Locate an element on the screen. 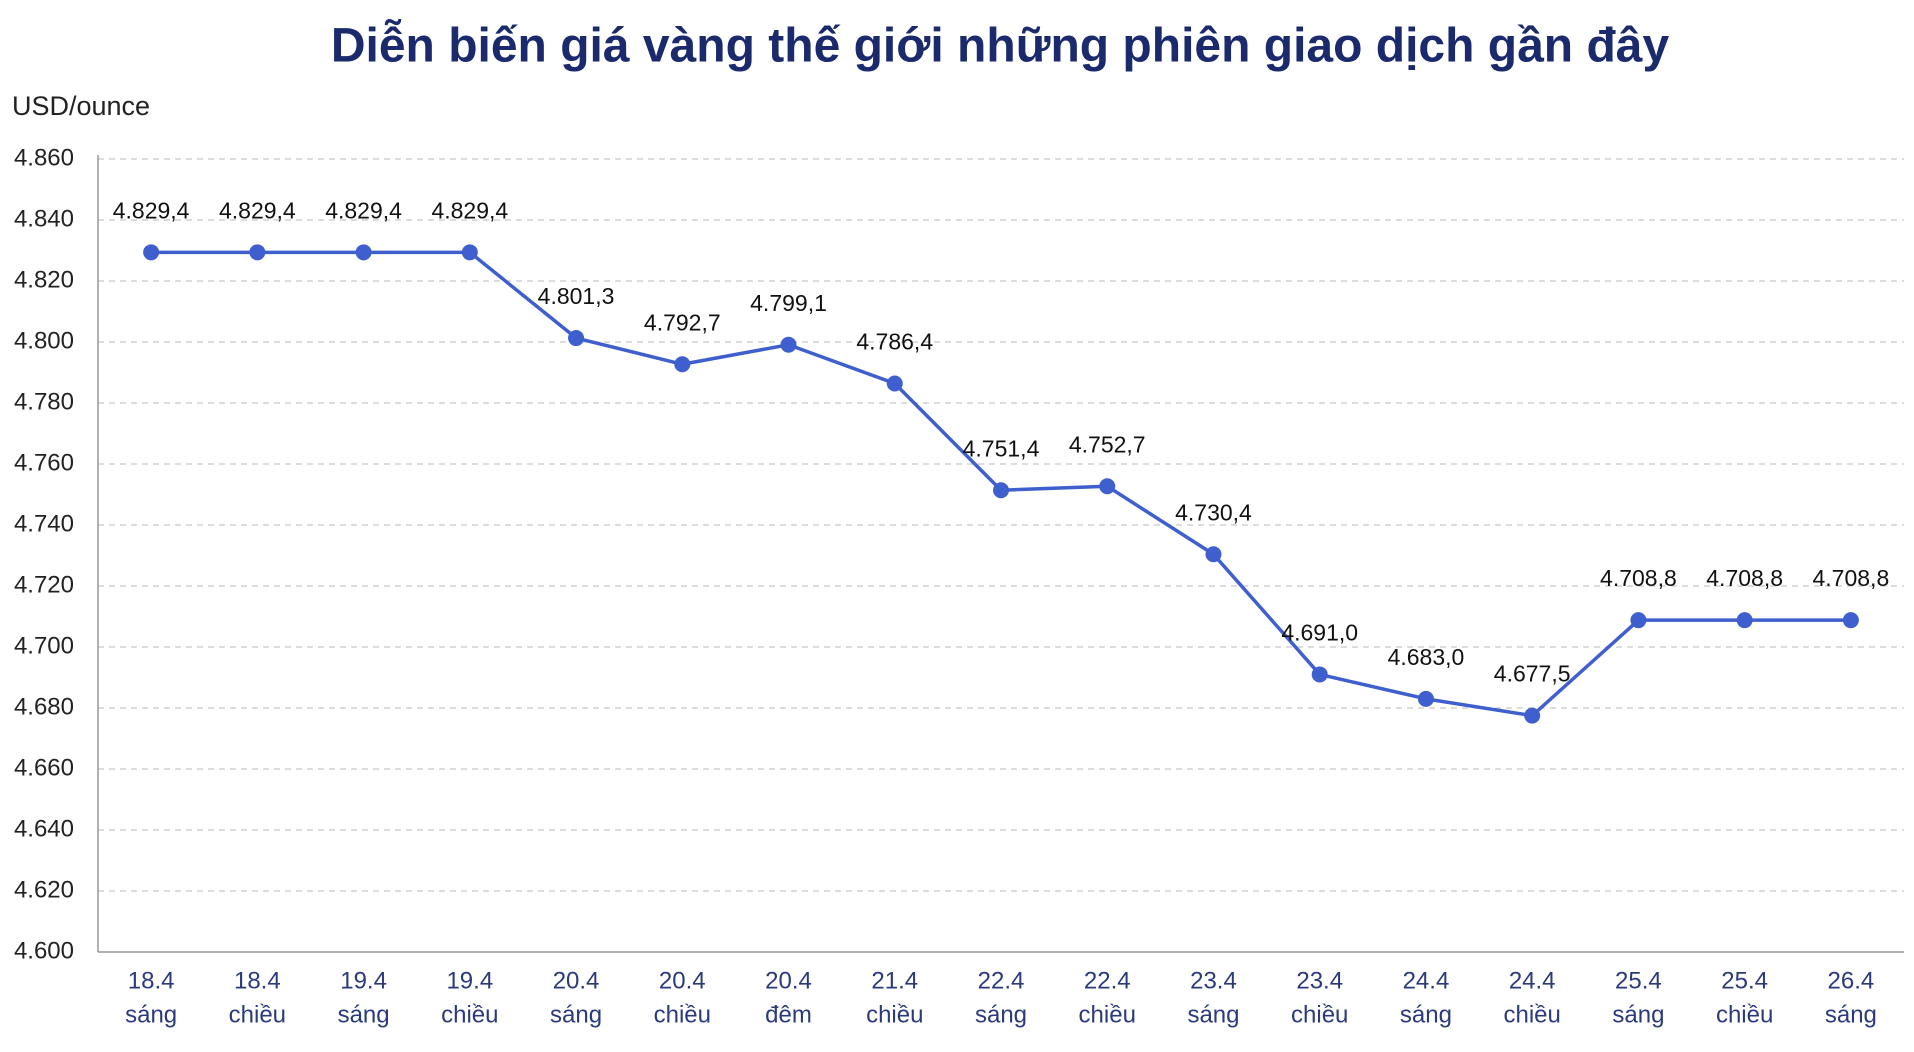  y-tick-label: 4.800 is located at coordinates (44, 340).